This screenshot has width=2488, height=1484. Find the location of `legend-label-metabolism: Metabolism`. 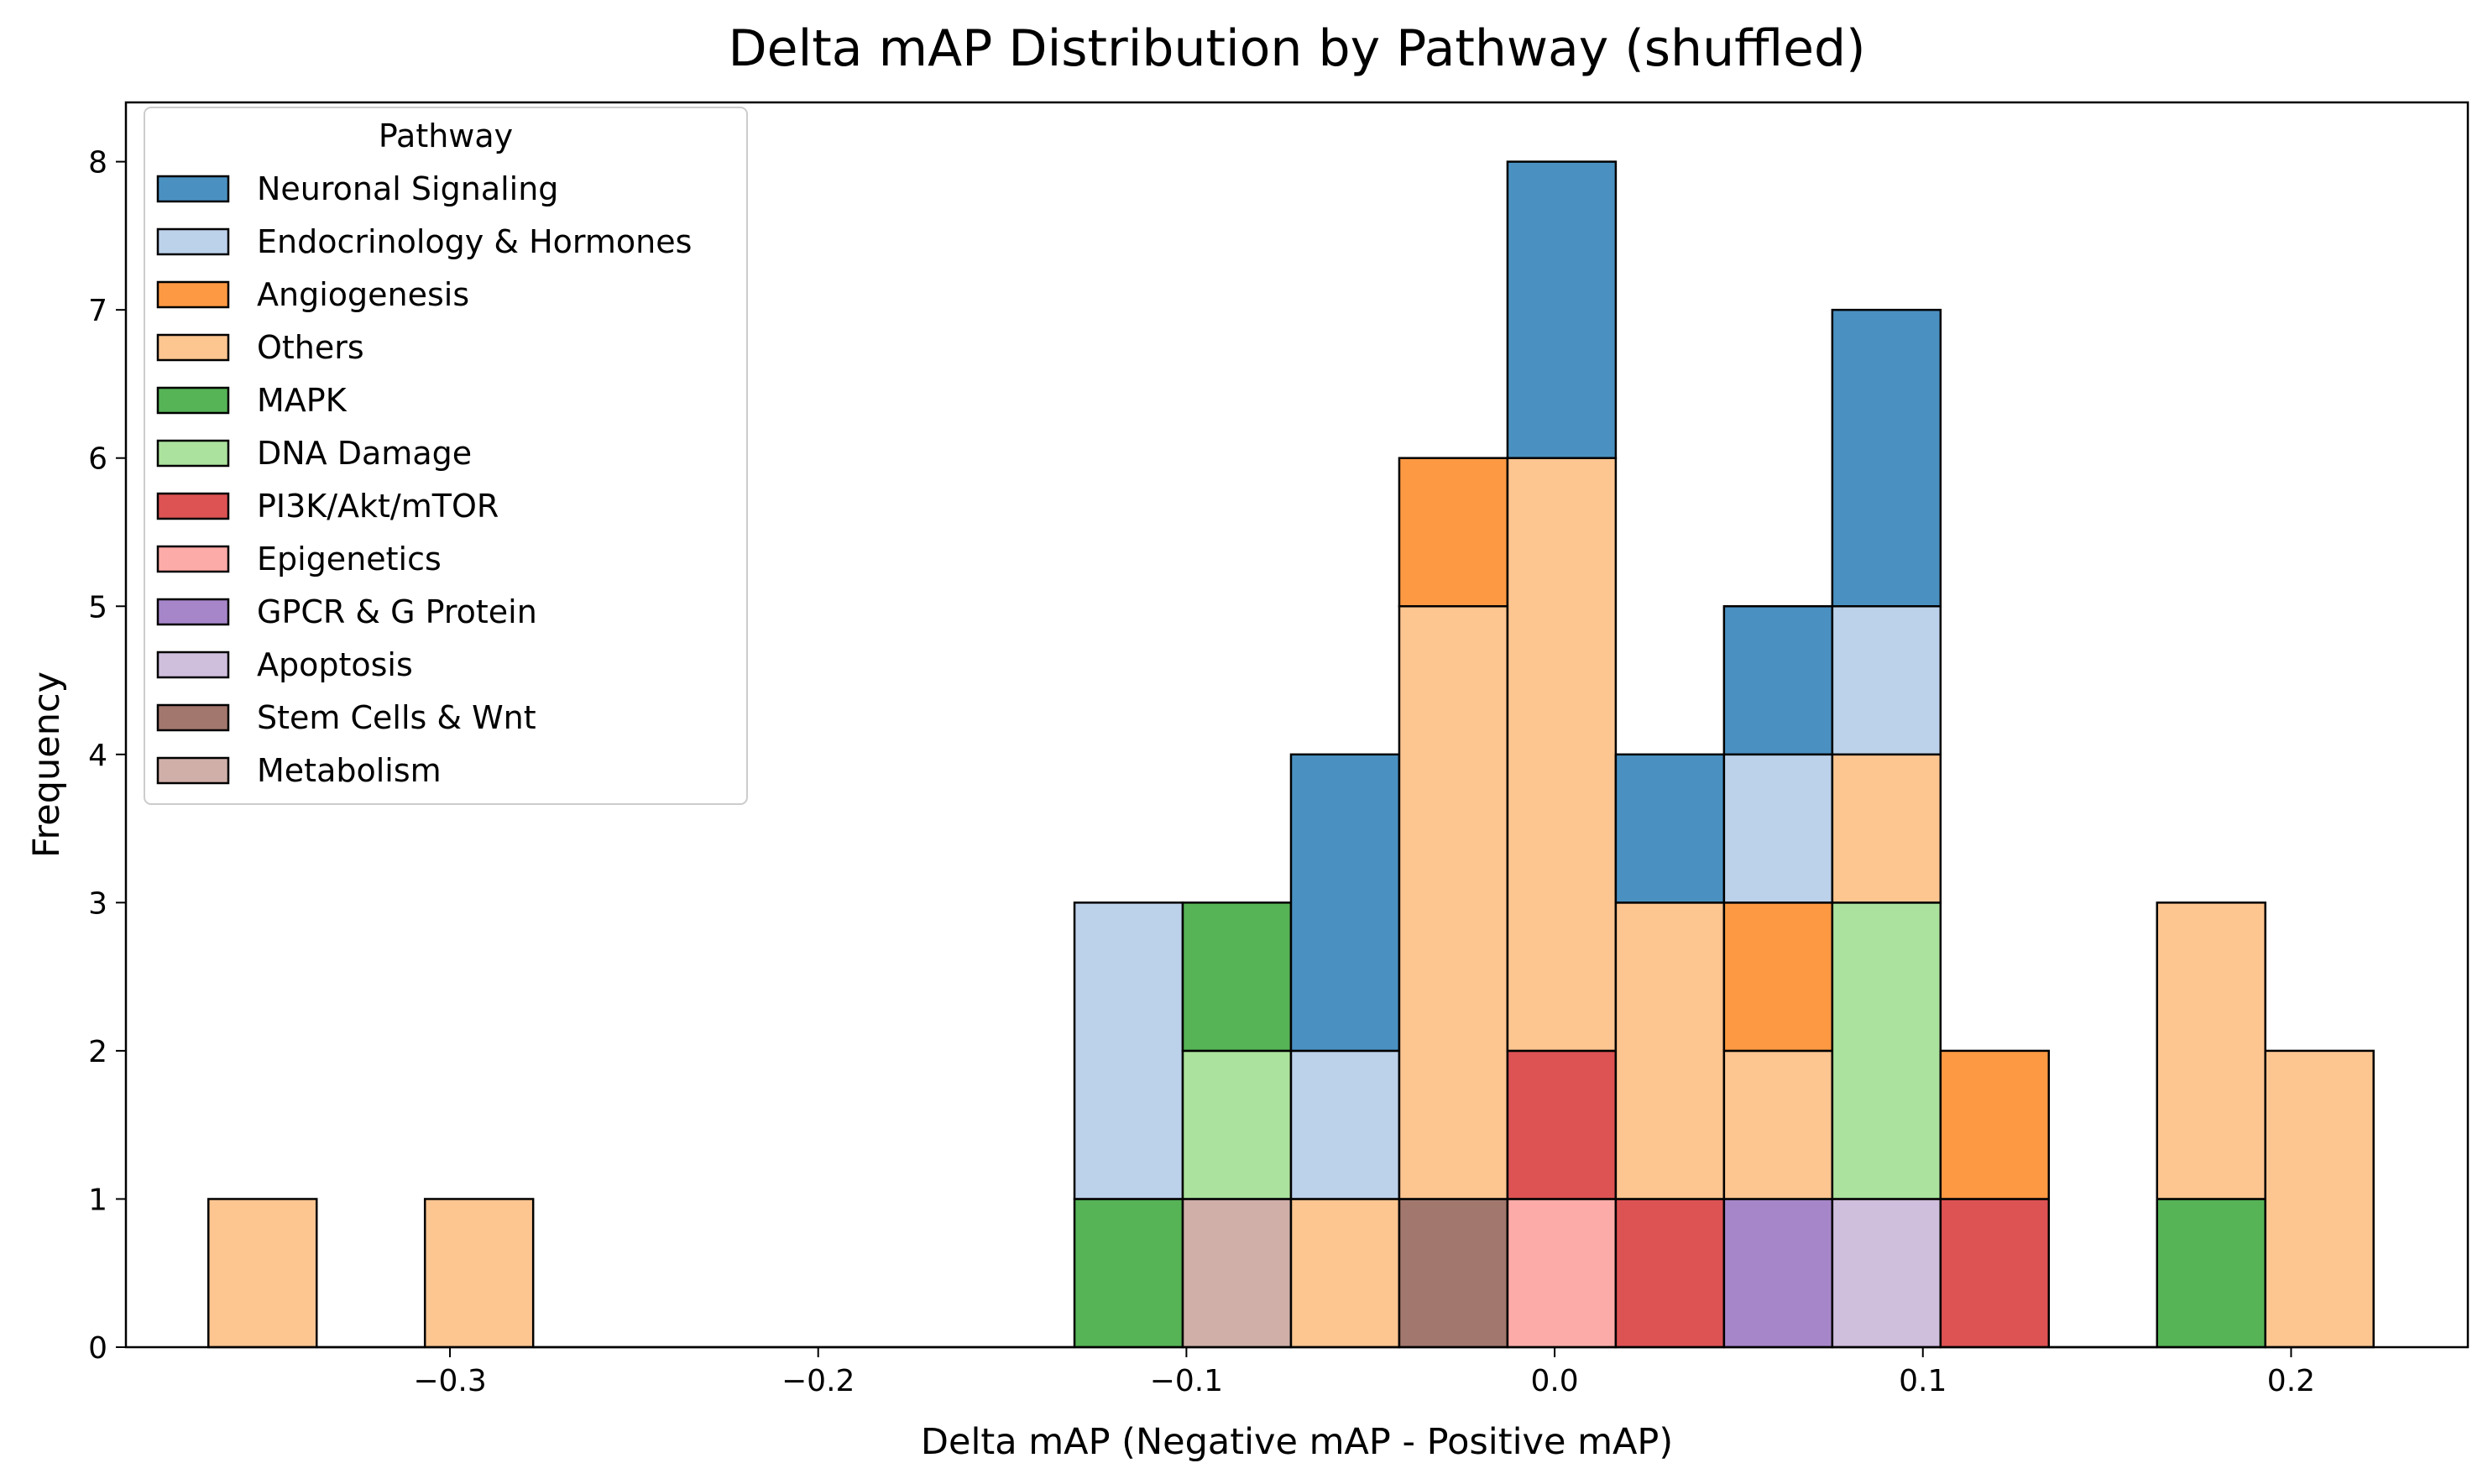

legend-label-metabolism: Metabolism is located at coordinates (350, 770).